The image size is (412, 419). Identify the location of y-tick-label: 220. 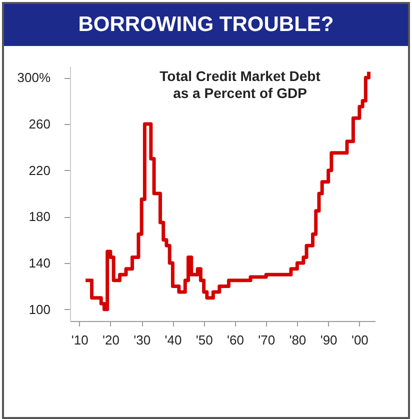
(39, 170).